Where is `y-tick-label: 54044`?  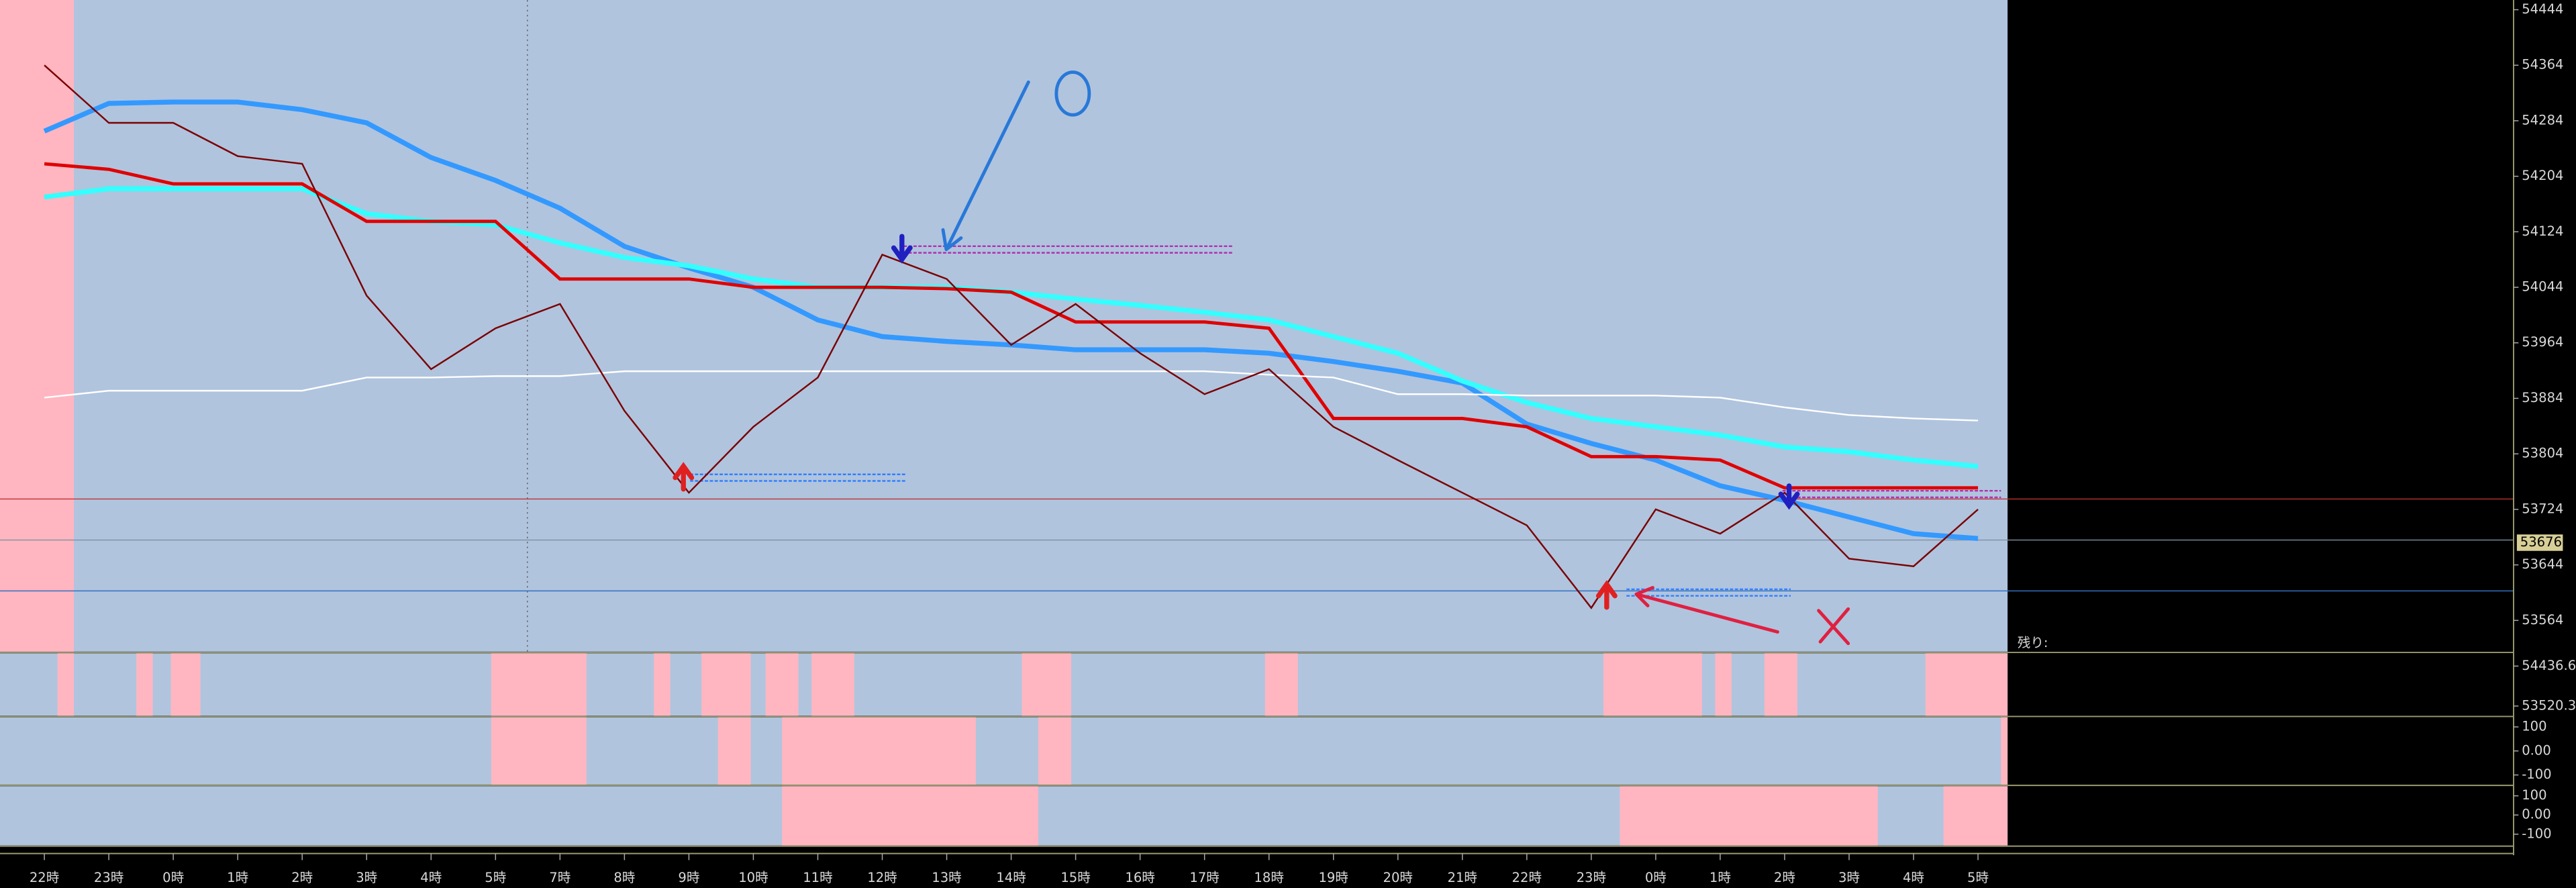 y-tick-label: 54044 is located at coordinates (2542, 287).